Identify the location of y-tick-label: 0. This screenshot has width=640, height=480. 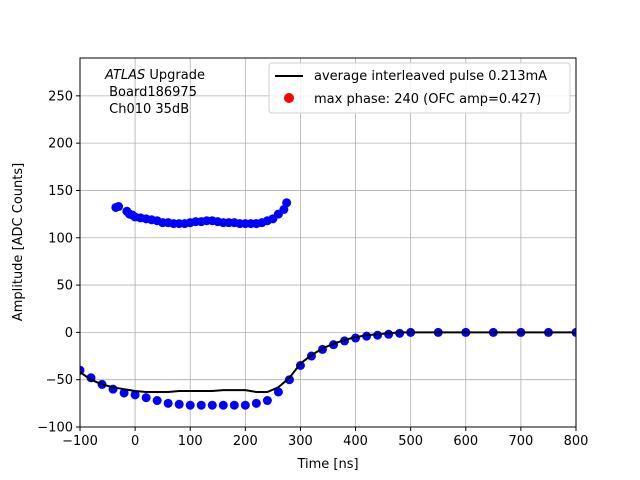
(69, 333).